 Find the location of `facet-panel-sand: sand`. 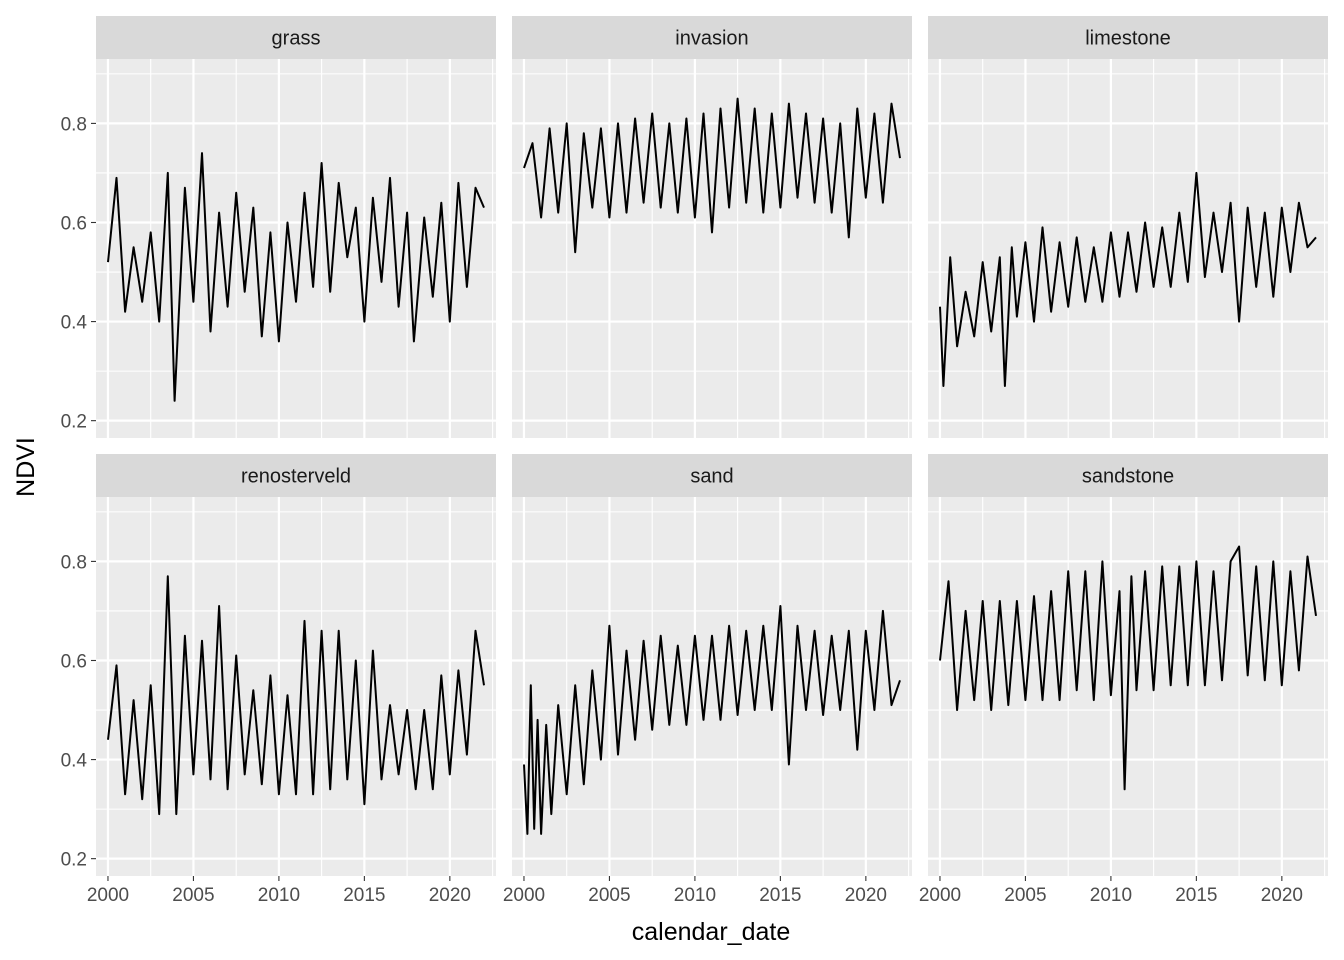

facet-panel-sand: sand is located at coordinates (712, 665).